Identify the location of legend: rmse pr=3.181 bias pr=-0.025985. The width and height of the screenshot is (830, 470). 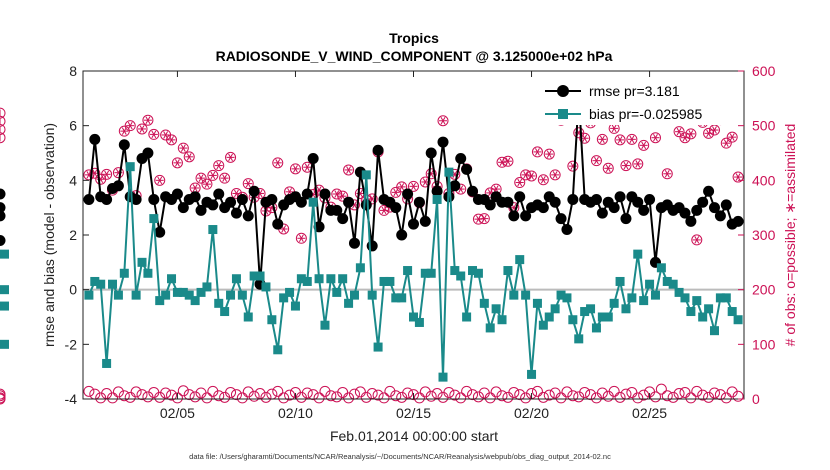
(638, 101).